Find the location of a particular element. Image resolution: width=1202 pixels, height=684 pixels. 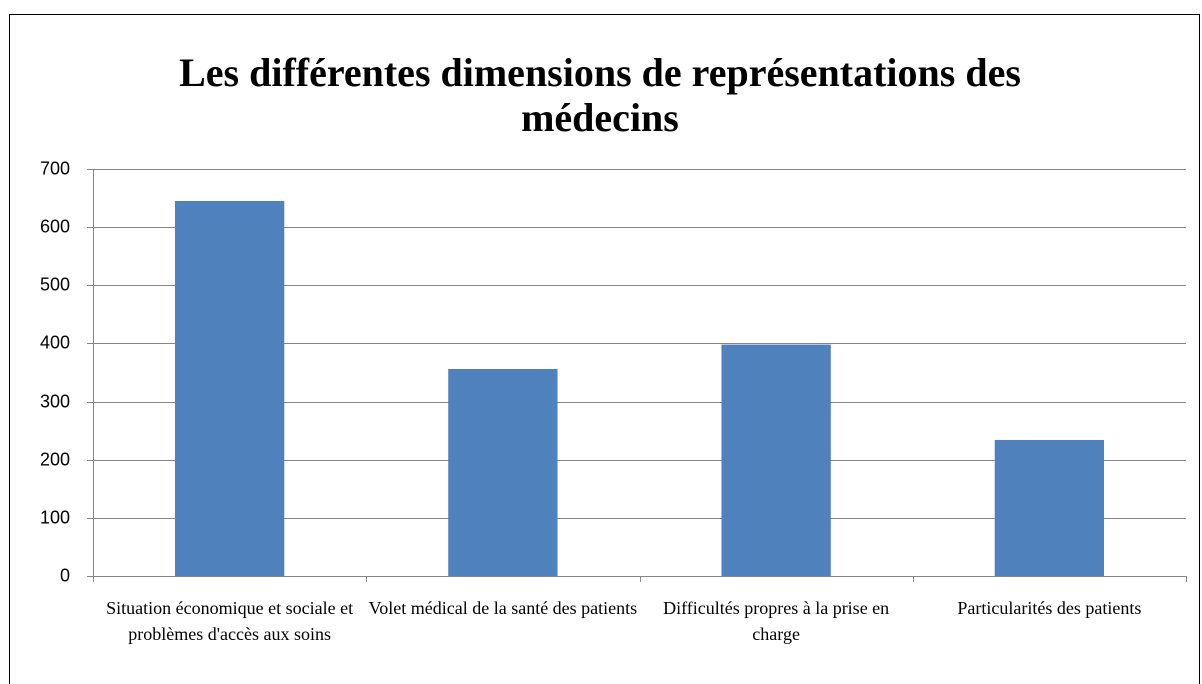

y-tick-label: 300 is located at coordinates (55, 401).